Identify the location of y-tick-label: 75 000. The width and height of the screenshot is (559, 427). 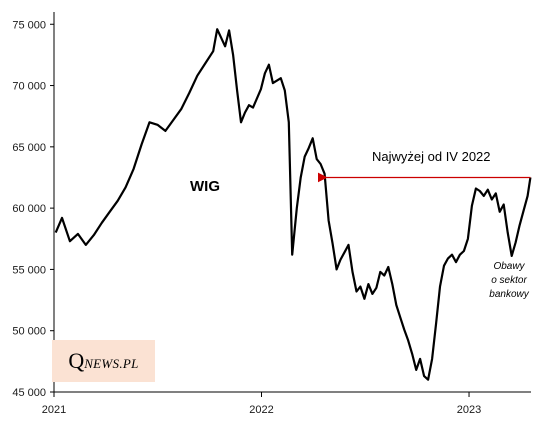
(29, 25).